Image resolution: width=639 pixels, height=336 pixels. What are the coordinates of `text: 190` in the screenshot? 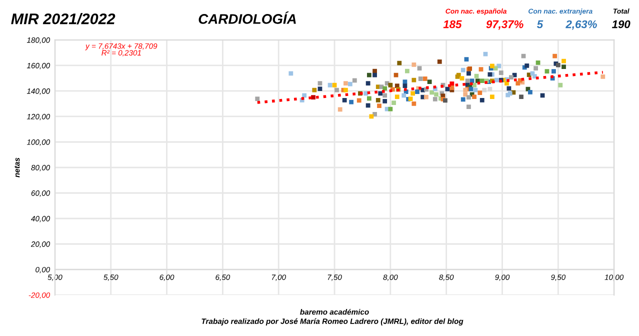 It's located at (621, 24).